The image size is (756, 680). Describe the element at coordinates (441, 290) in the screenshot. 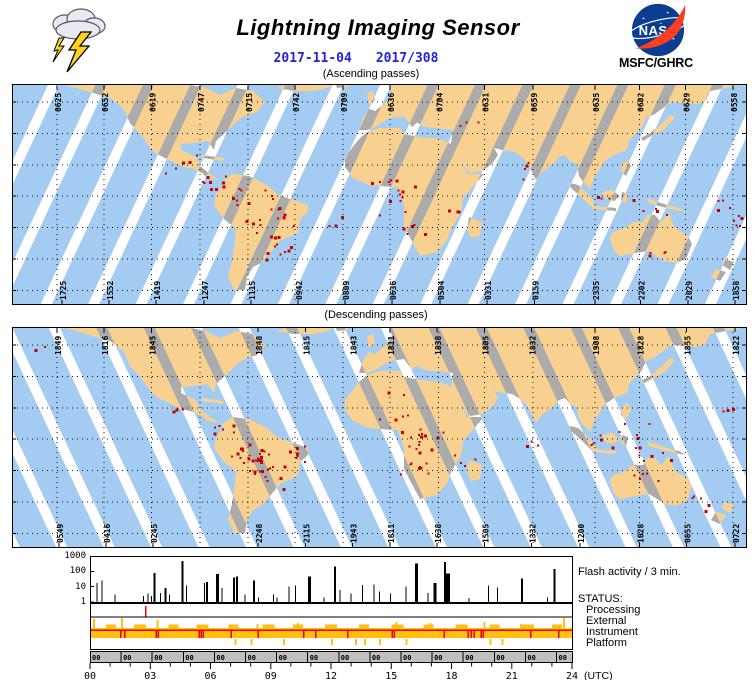

I see `svg-text: 0504` at that location.